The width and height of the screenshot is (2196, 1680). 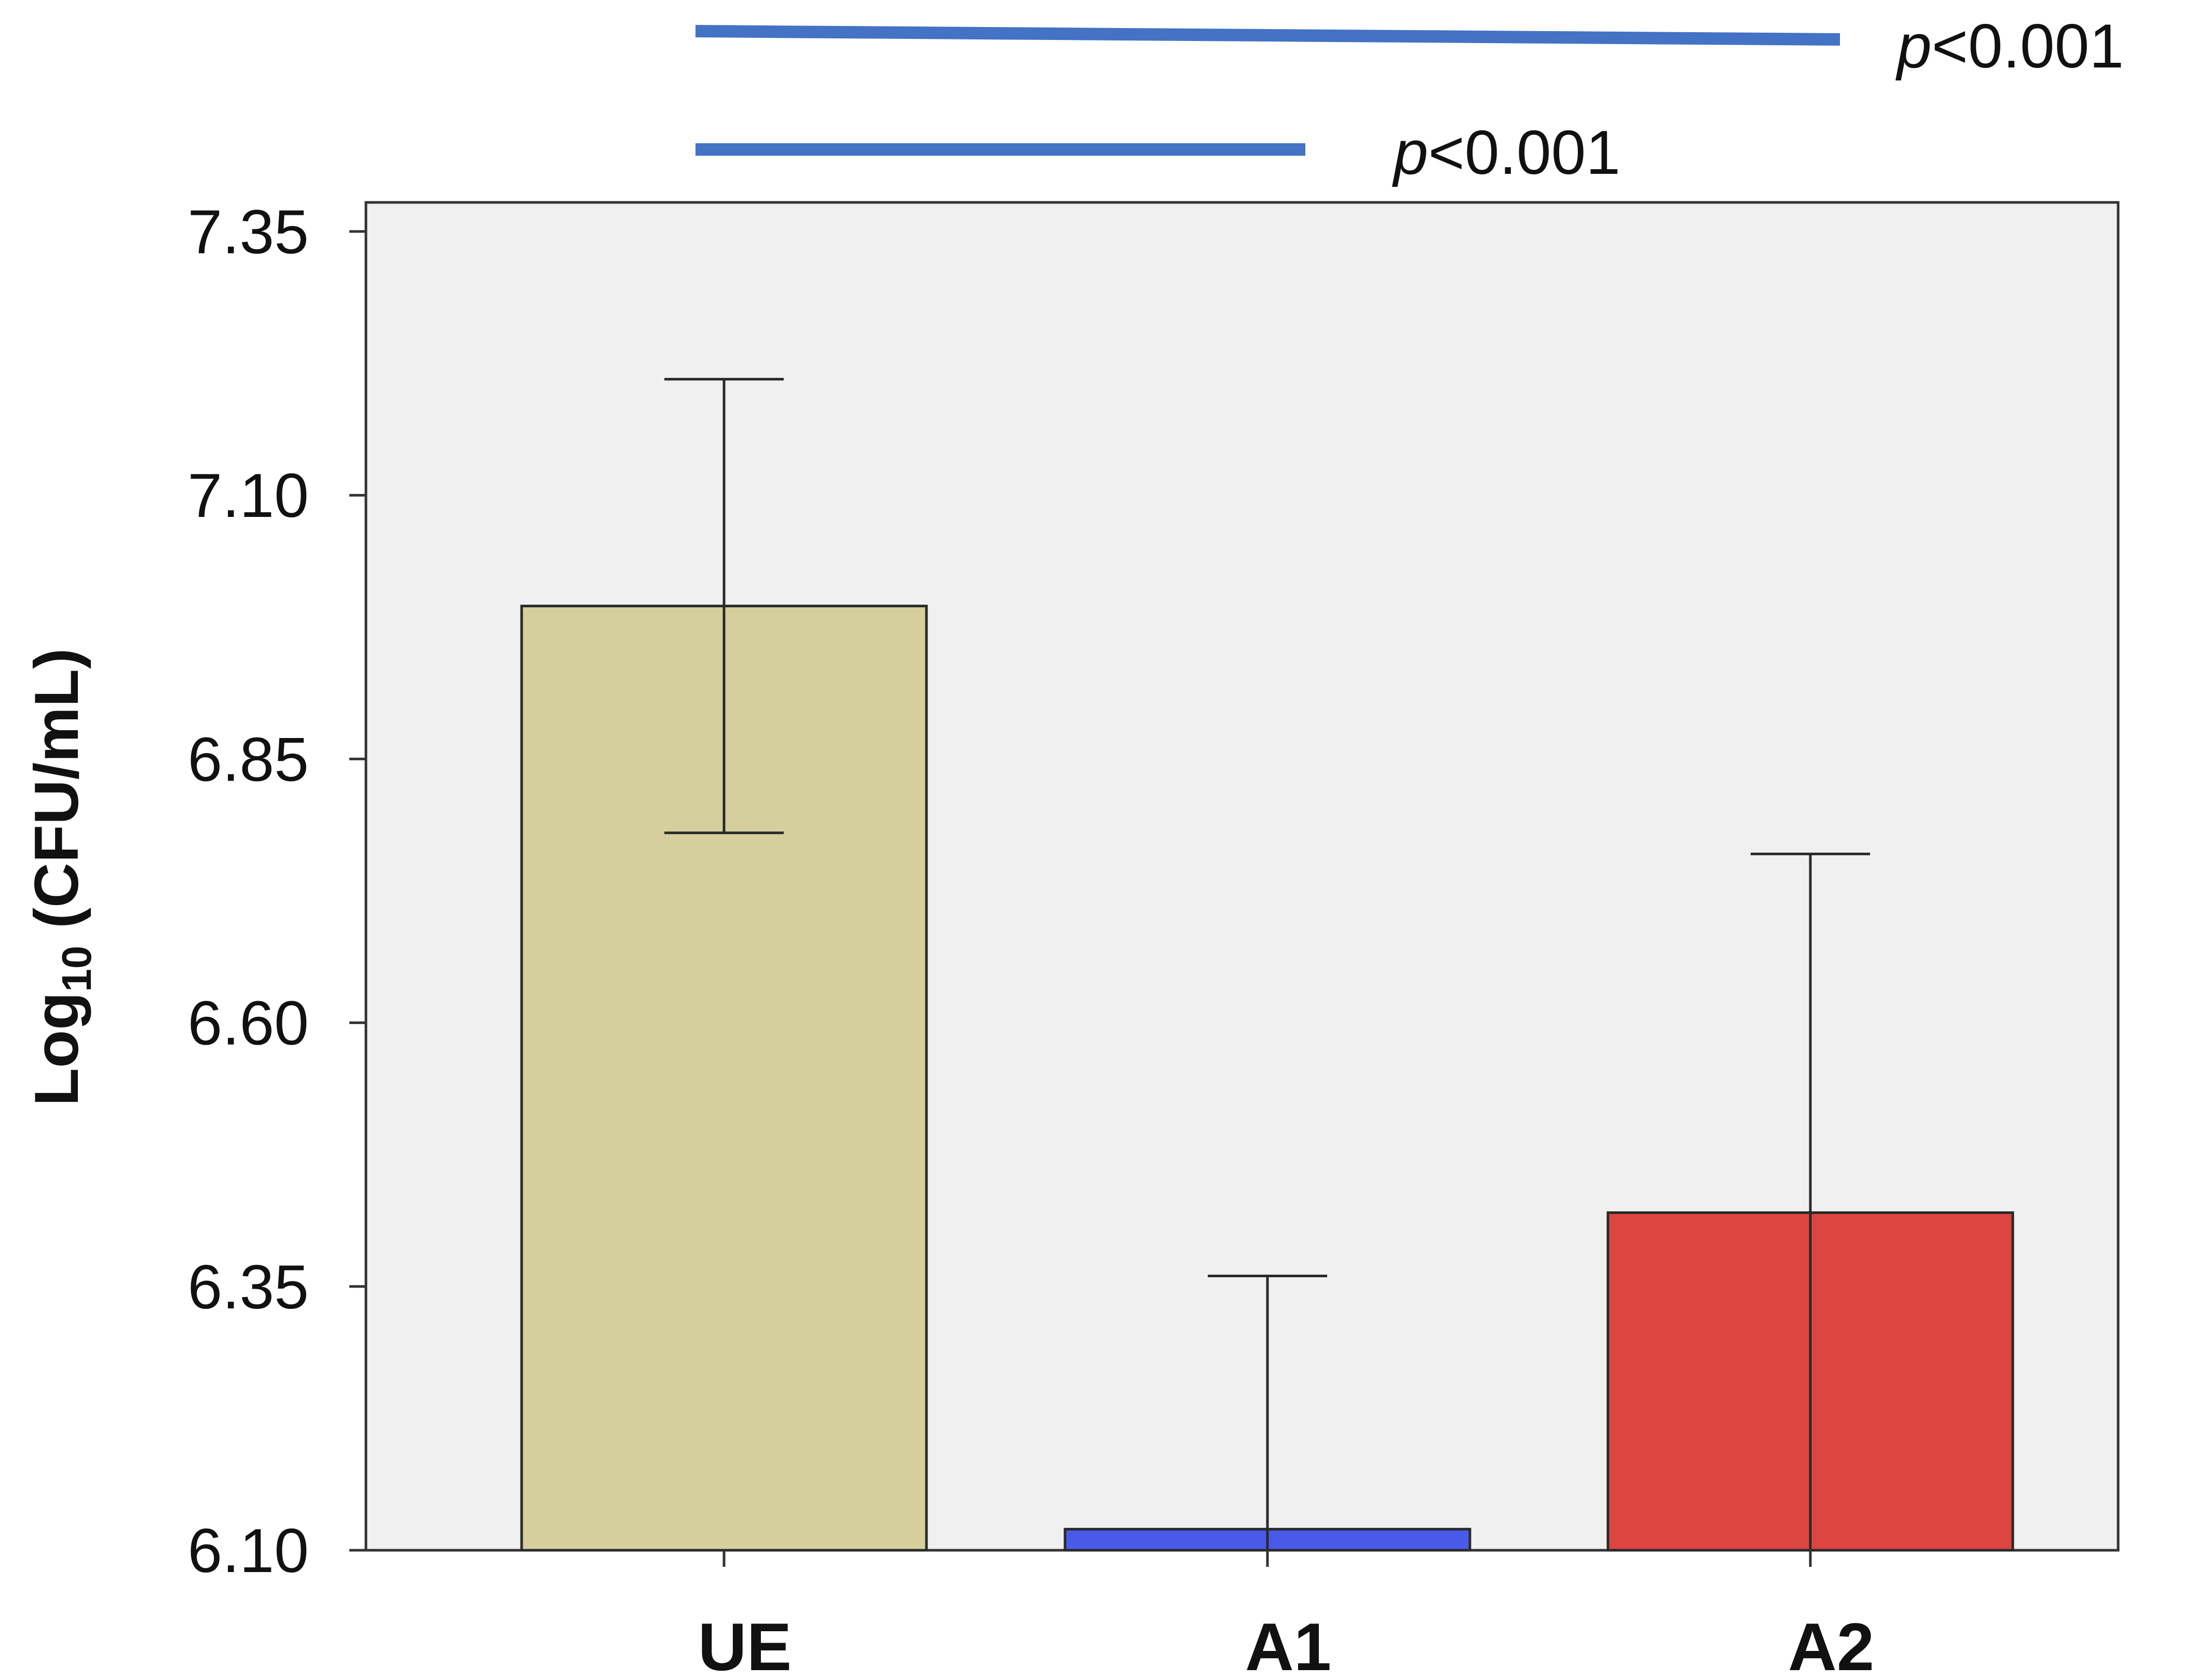 I want to click on x-tick-label: A1, so click(x=1288, y=1644).